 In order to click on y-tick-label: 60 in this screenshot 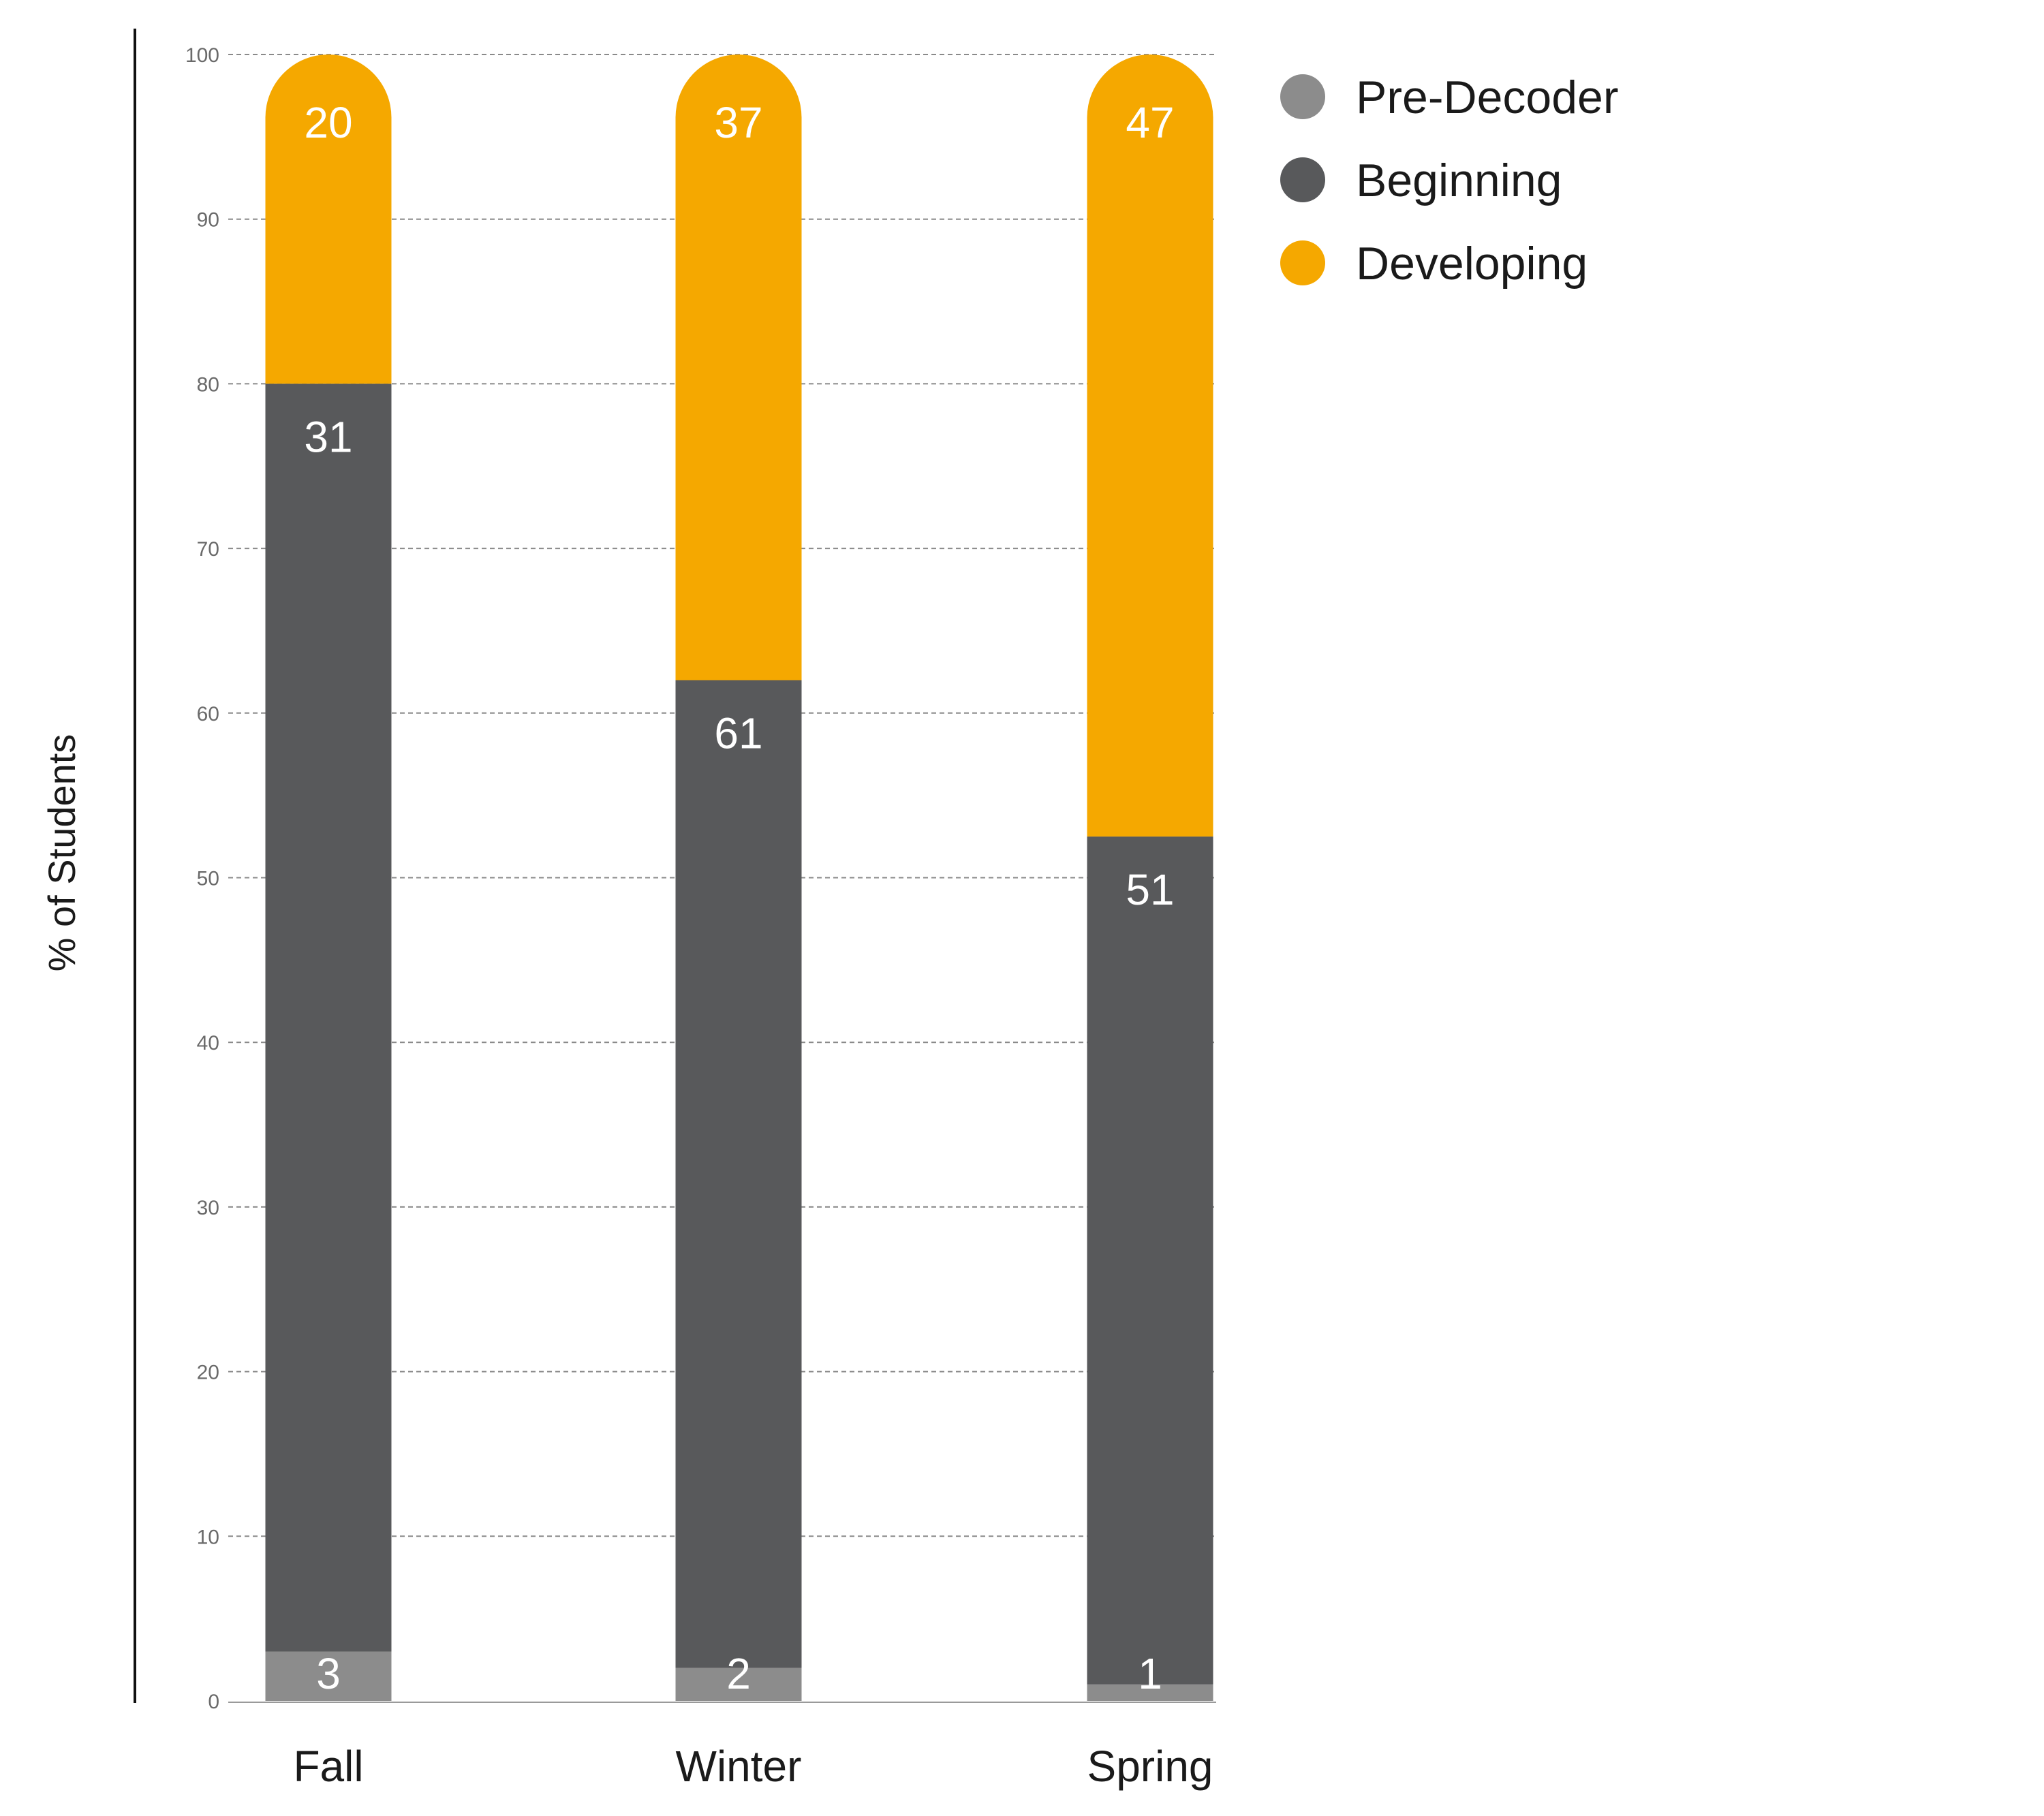, I will do `click(208, 714)`.